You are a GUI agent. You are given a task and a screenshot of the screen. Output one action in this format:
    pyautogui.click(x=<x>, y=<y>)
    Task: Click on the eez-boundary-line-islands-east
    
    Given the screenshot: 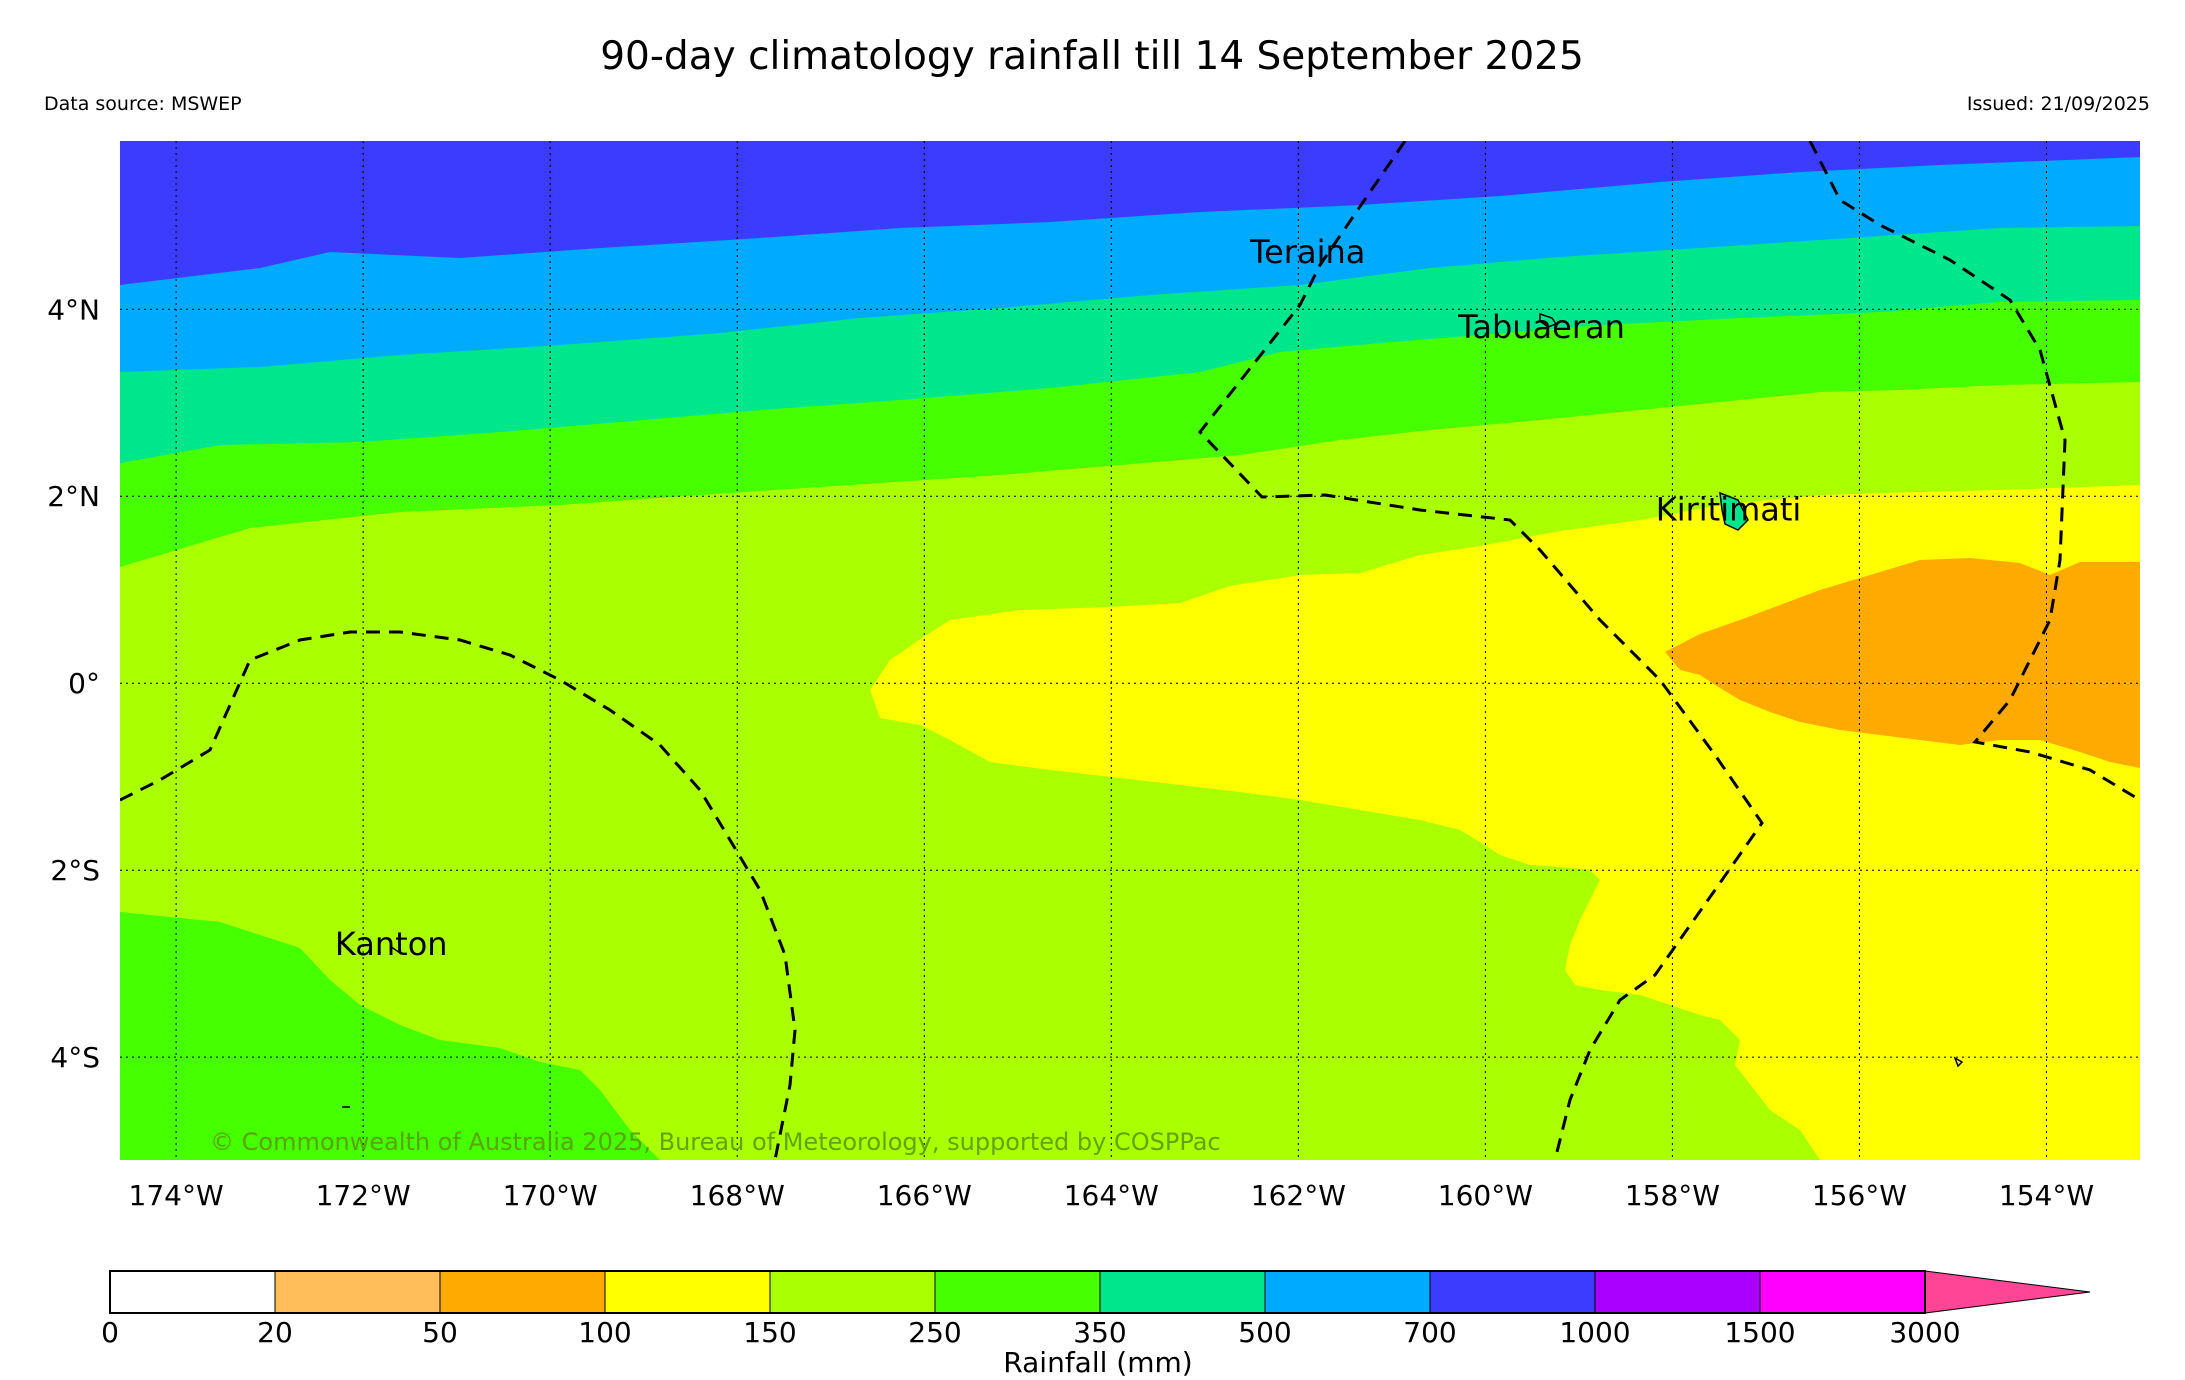 What is the action you would take?
    pyautogui.click(x=1974, y=471)
    